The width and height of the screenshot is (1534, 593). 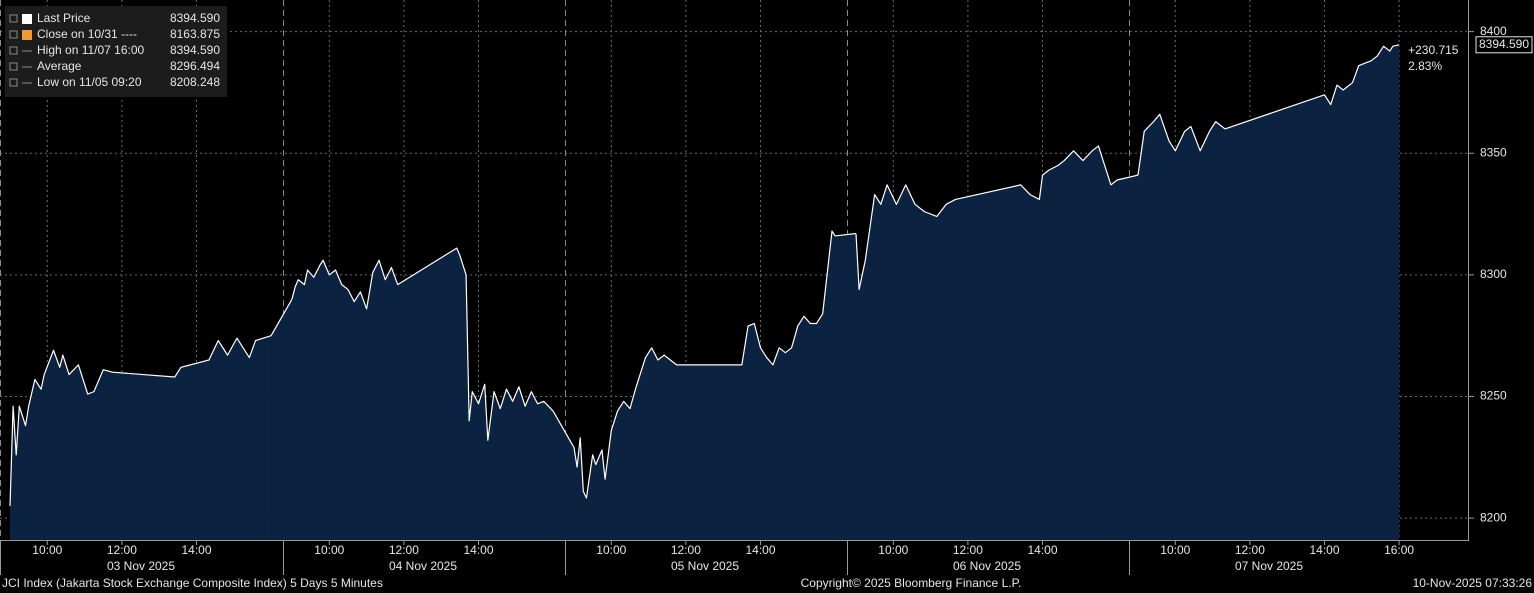 I want to click on y-tick-label: 8400, so click(x=1493, y=31).